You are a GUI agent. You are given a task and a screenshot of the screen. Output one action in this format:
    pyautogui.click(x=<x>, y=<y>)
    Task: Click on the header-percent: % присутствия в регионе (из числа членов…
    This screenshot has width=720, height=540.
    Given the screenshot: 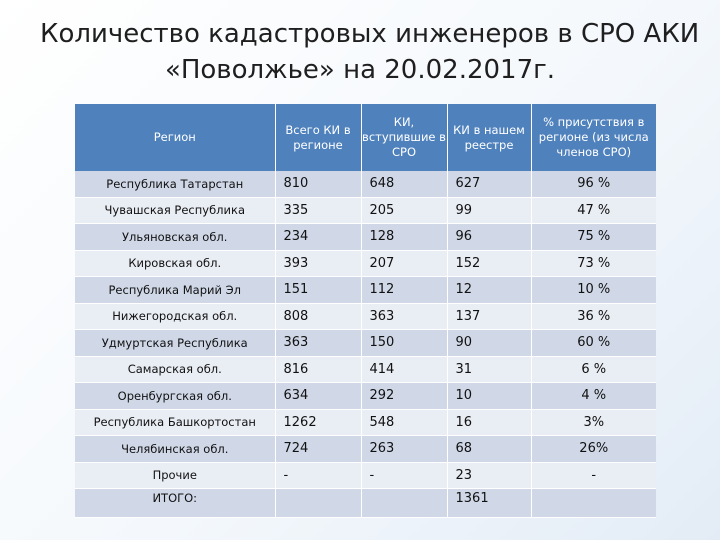 What is the action you would take?
    pyautogui.click(x=593, y=137)
    